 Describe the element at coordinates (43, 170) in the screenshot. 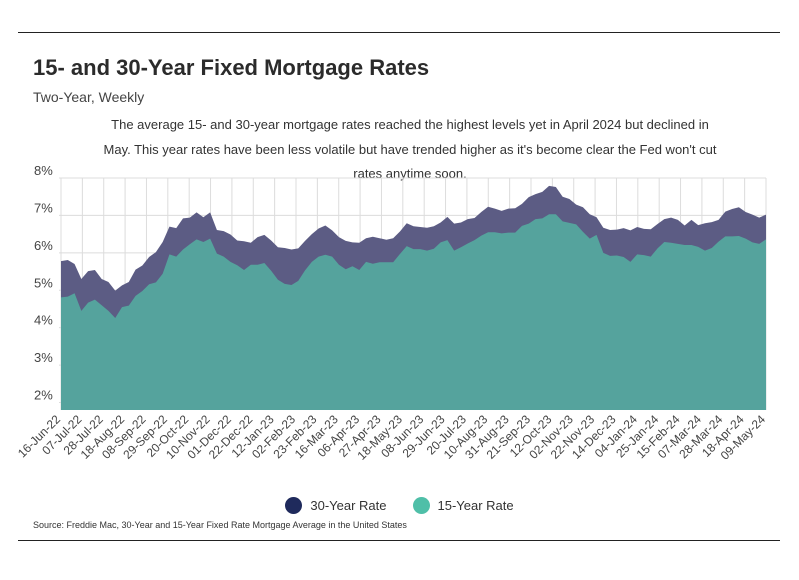

I see `y-tick-label: 8%` at that location.